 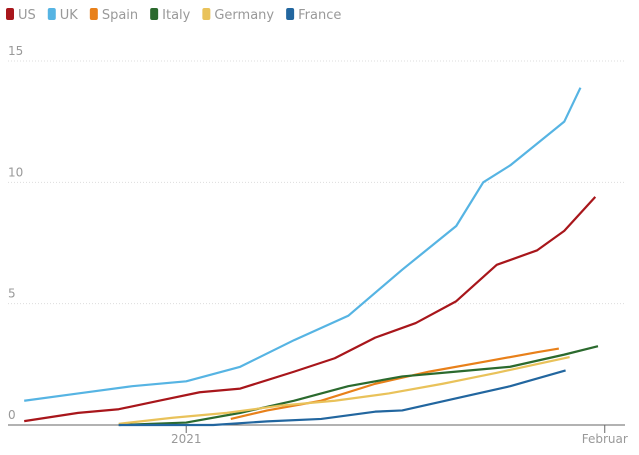 I want to click on legend-label: US, so click(x=27, y=15).